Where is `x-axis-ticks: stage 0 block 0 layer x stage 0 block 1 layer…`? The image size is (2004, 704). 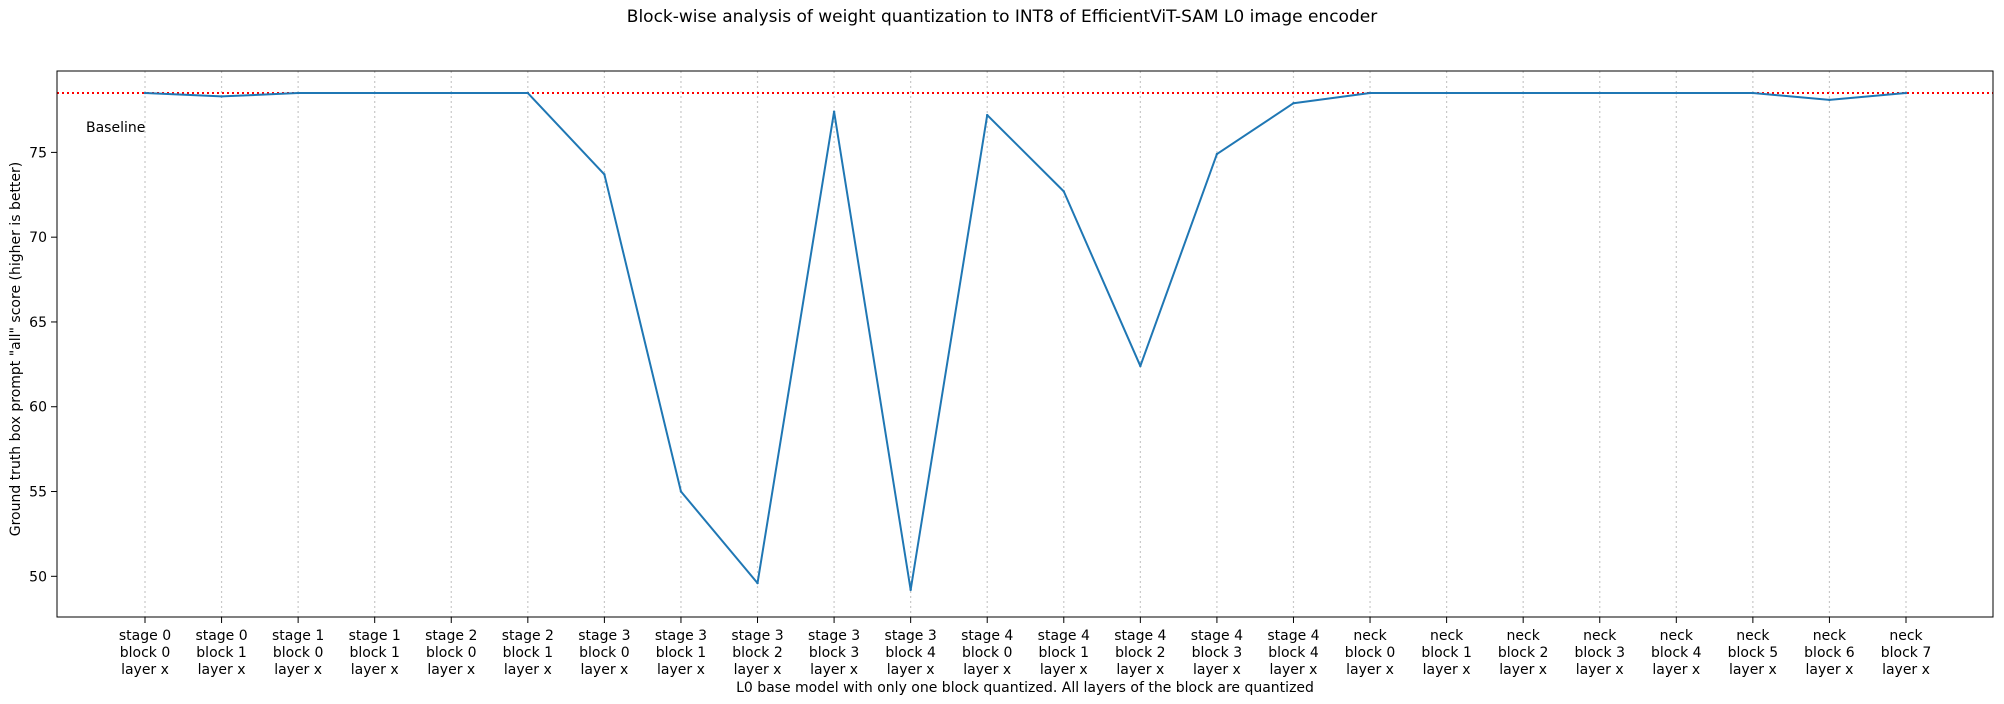
x-axis-ticks: stage 0 block 0 layer x stage 0 block 1 layer… is located at coordinates (1025, 647).